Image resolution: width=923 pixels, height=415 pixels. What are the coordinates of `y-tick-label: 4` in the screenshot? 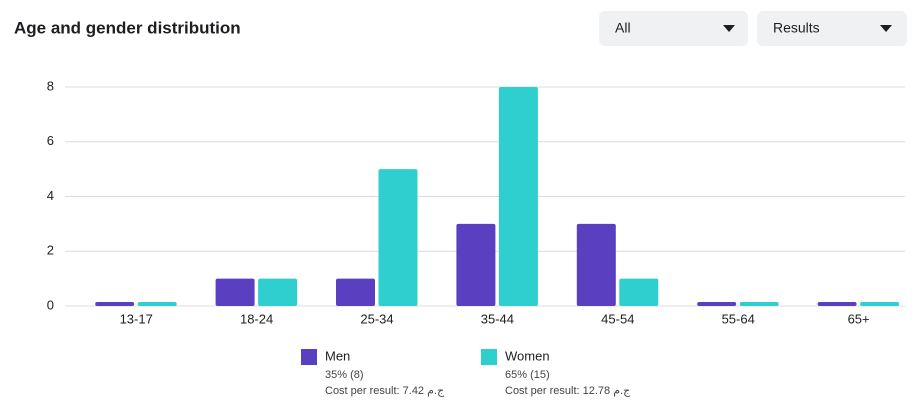 It's located at (50, 195).